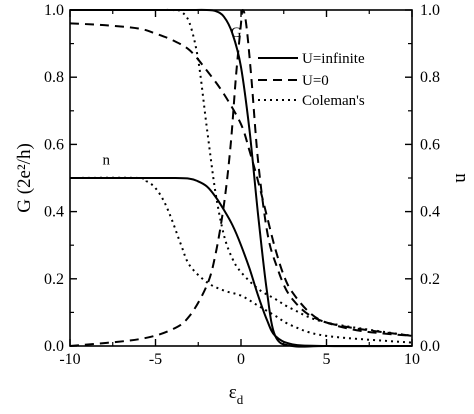  Describe the element at coordinates (69, 359) in the screenshot. I see `x-tick-label: -10` at that location.